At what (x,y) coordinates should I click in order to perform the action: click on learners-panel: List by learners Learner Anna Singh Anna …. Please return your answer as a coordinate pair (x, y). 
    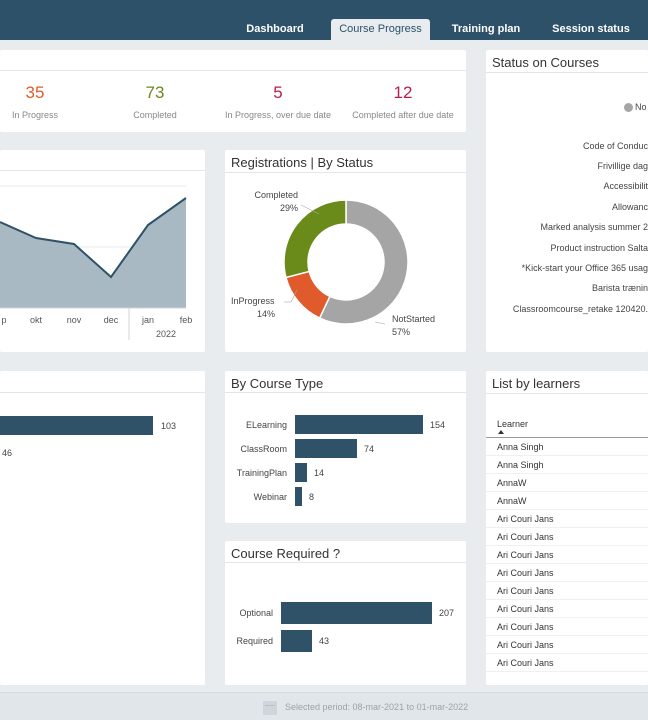
    Looking at the image, I should click on (567, 528).